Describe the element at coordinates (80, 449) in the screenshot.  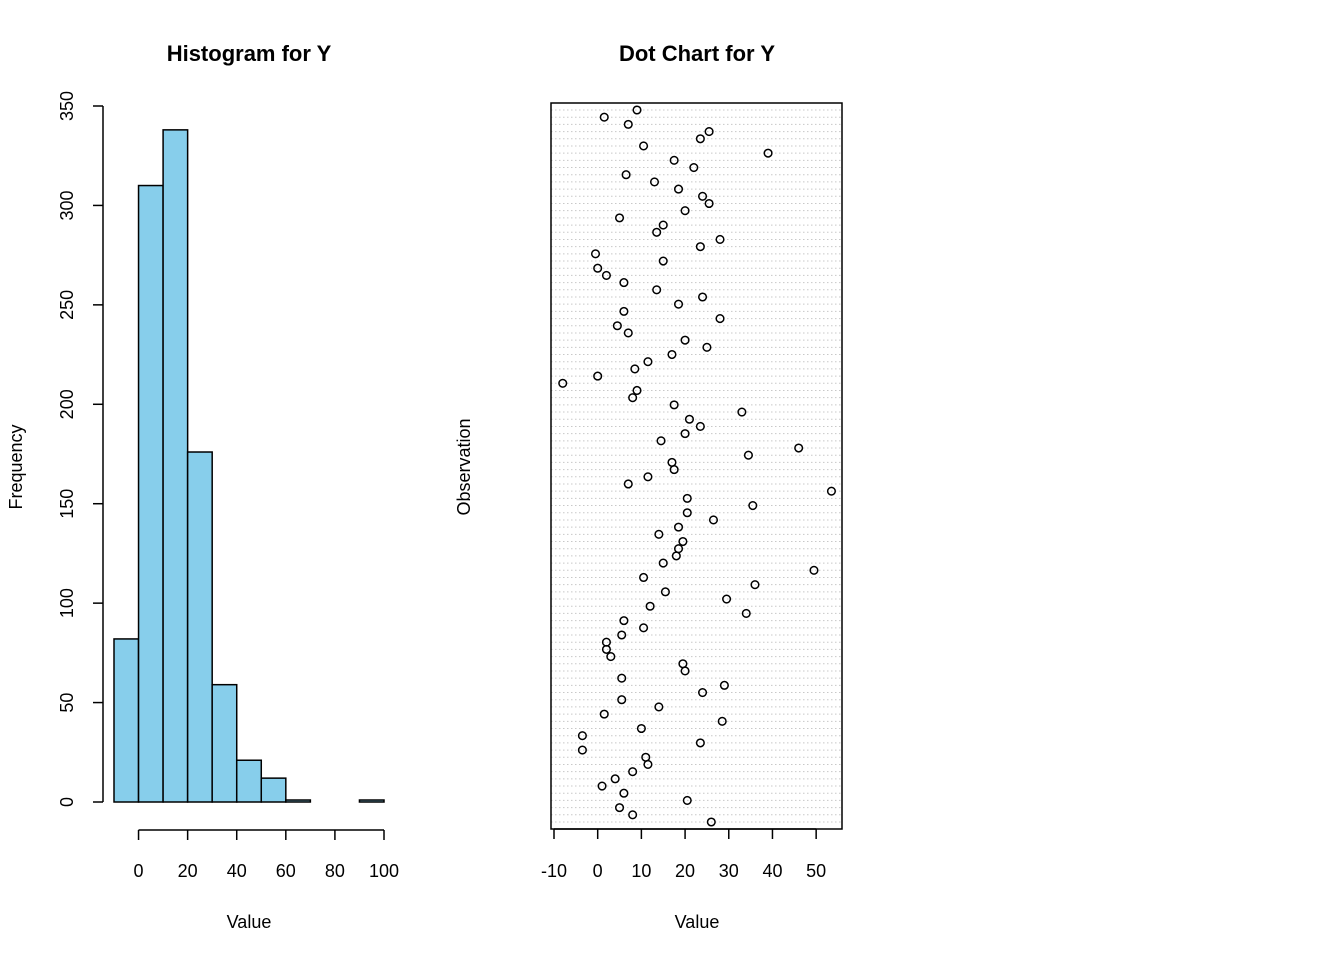
I see `histogram-y-axis: 0 50 100 150 200 250 300 350` at that location.